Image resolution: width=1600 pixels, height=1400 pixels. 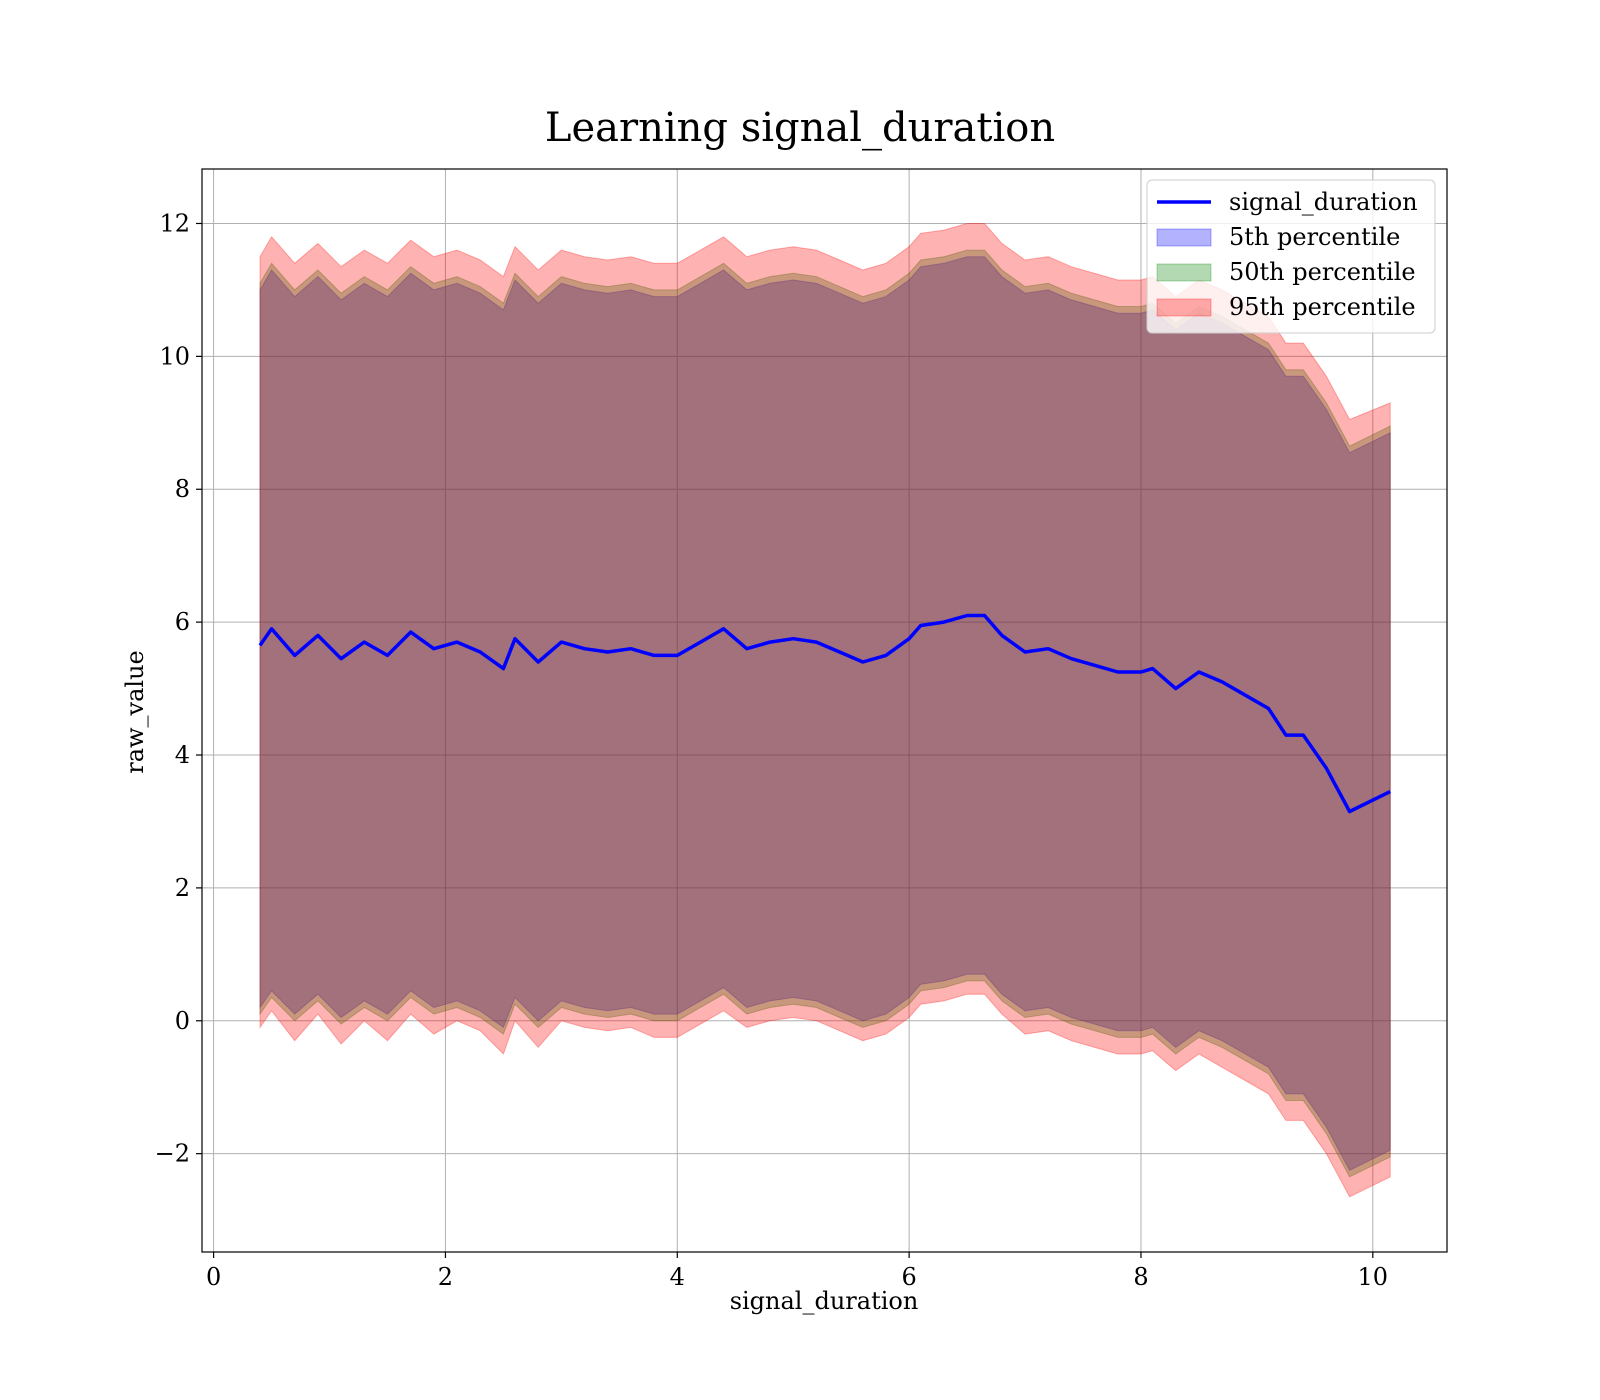 What do you see at coordinates (172, 1154) in the screenshot?
I see `y-tick-label: −2` at bounding box center [172, 1154].